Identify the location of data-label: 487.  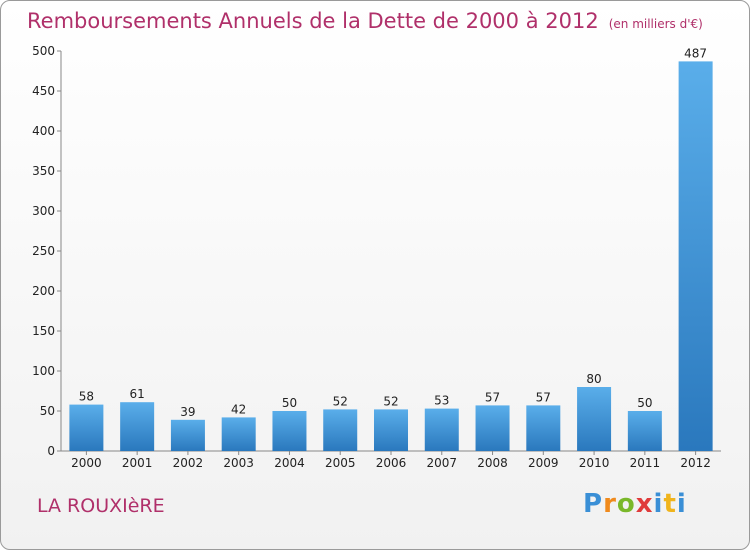
(695, 53).